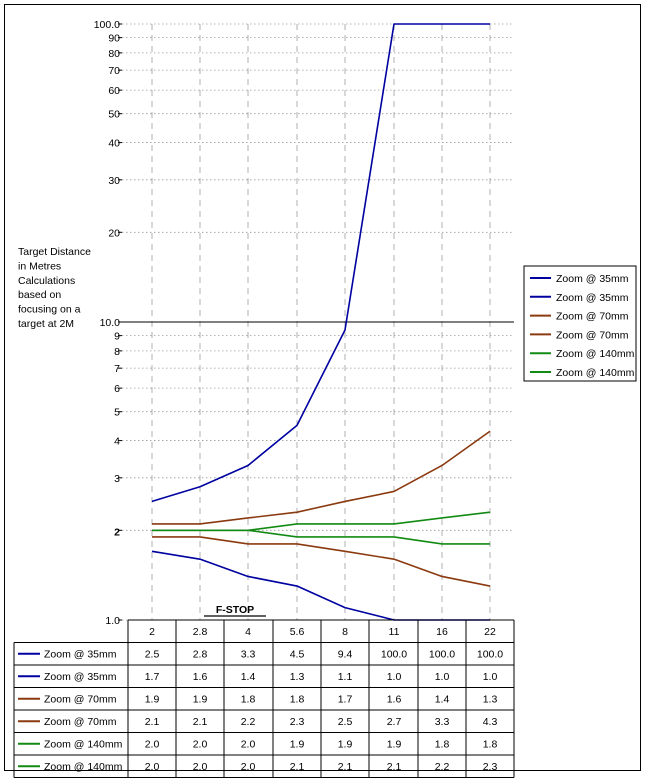 The width and height of the screenshot is (648, 778). I want to click on y-axis-title-line: target at 2M, so click(46, 324).